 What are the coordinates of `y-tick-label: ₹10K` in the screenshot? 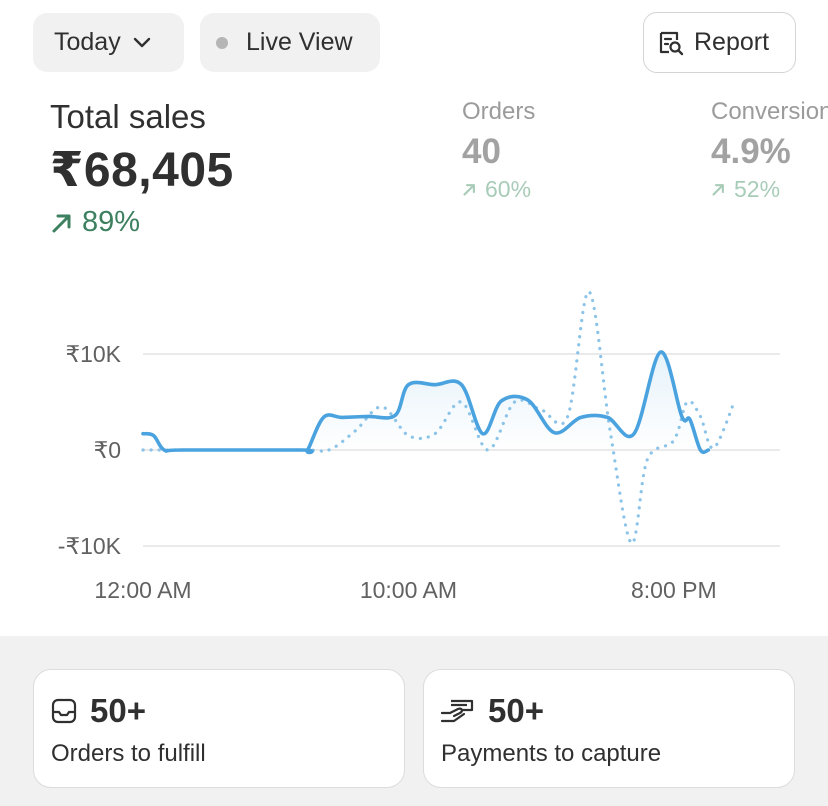 It's located at (93, 354).